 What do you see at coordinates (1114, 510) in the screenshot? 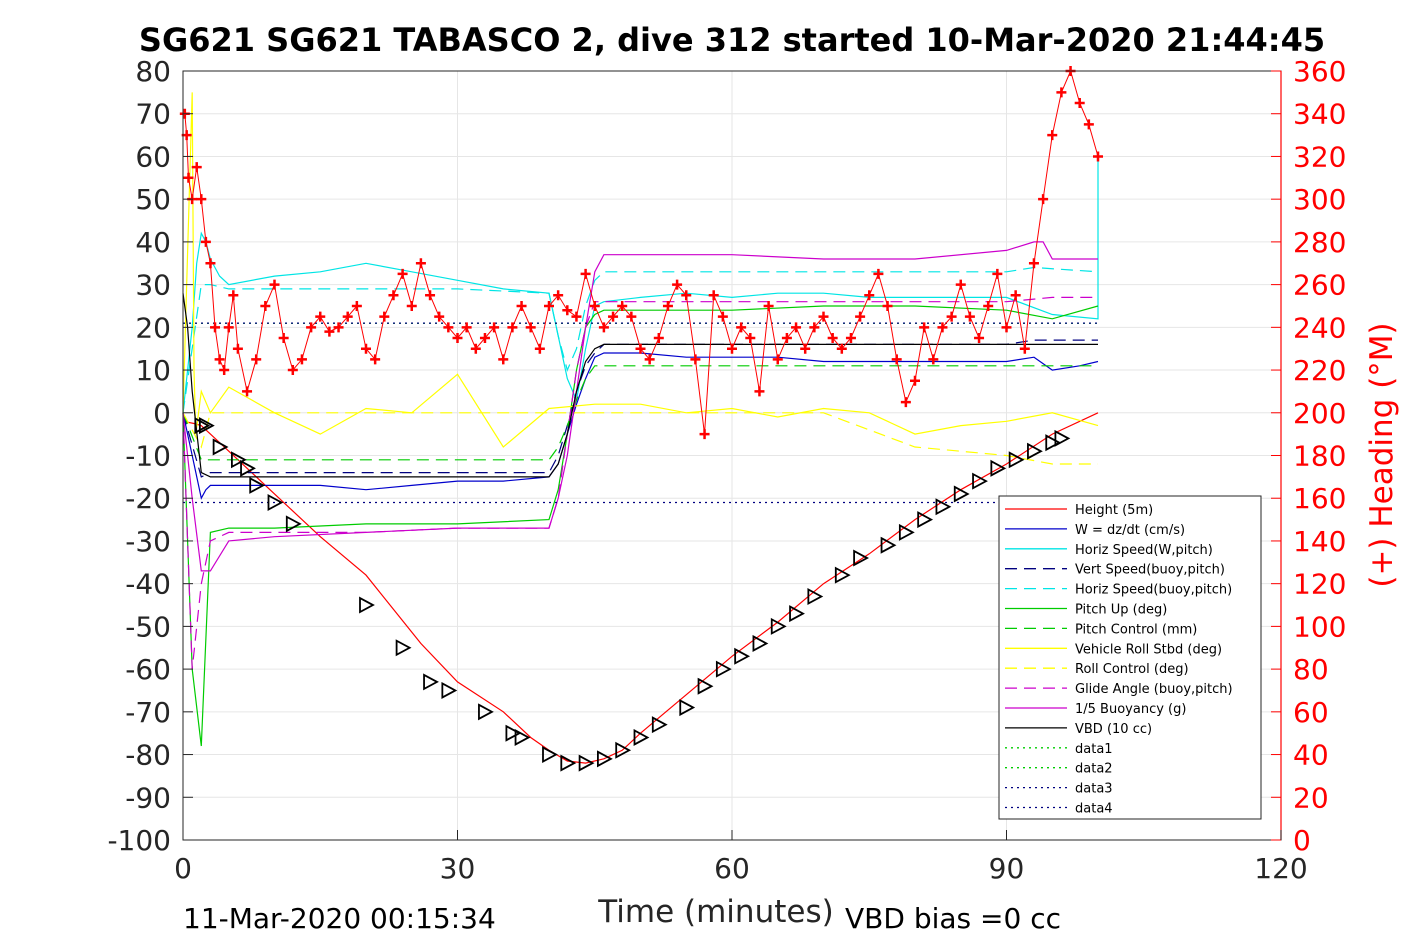
I see `legend-label: Height (5m)` at bounding box center [1114, 510].